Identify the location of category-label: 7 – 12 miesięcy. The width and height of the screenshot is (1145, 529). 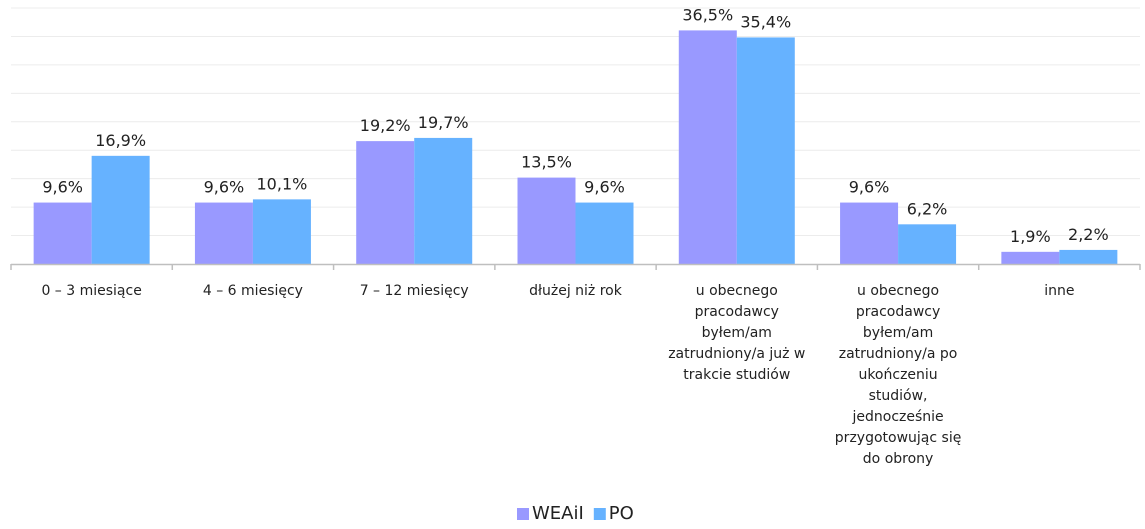
(414, 291).